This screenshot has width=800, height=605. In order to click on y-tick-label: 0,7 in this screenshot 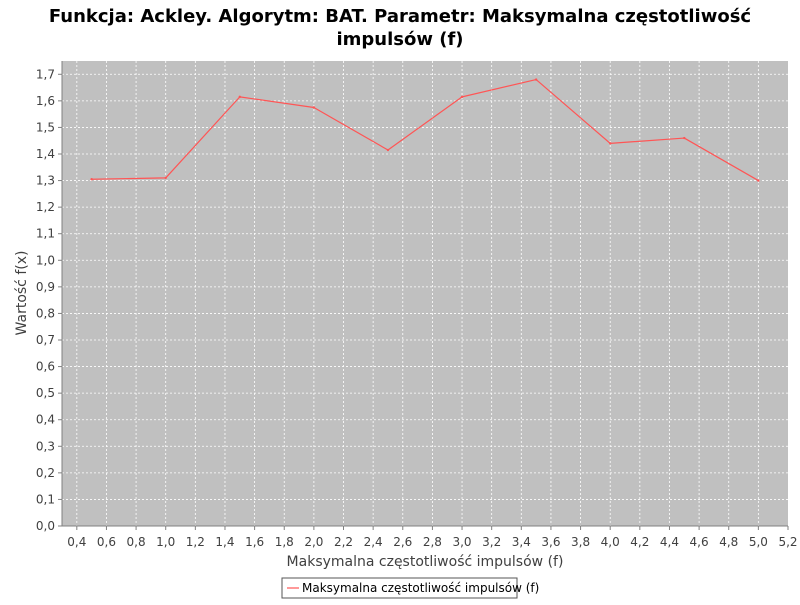, I will do `click(45, 340)`.